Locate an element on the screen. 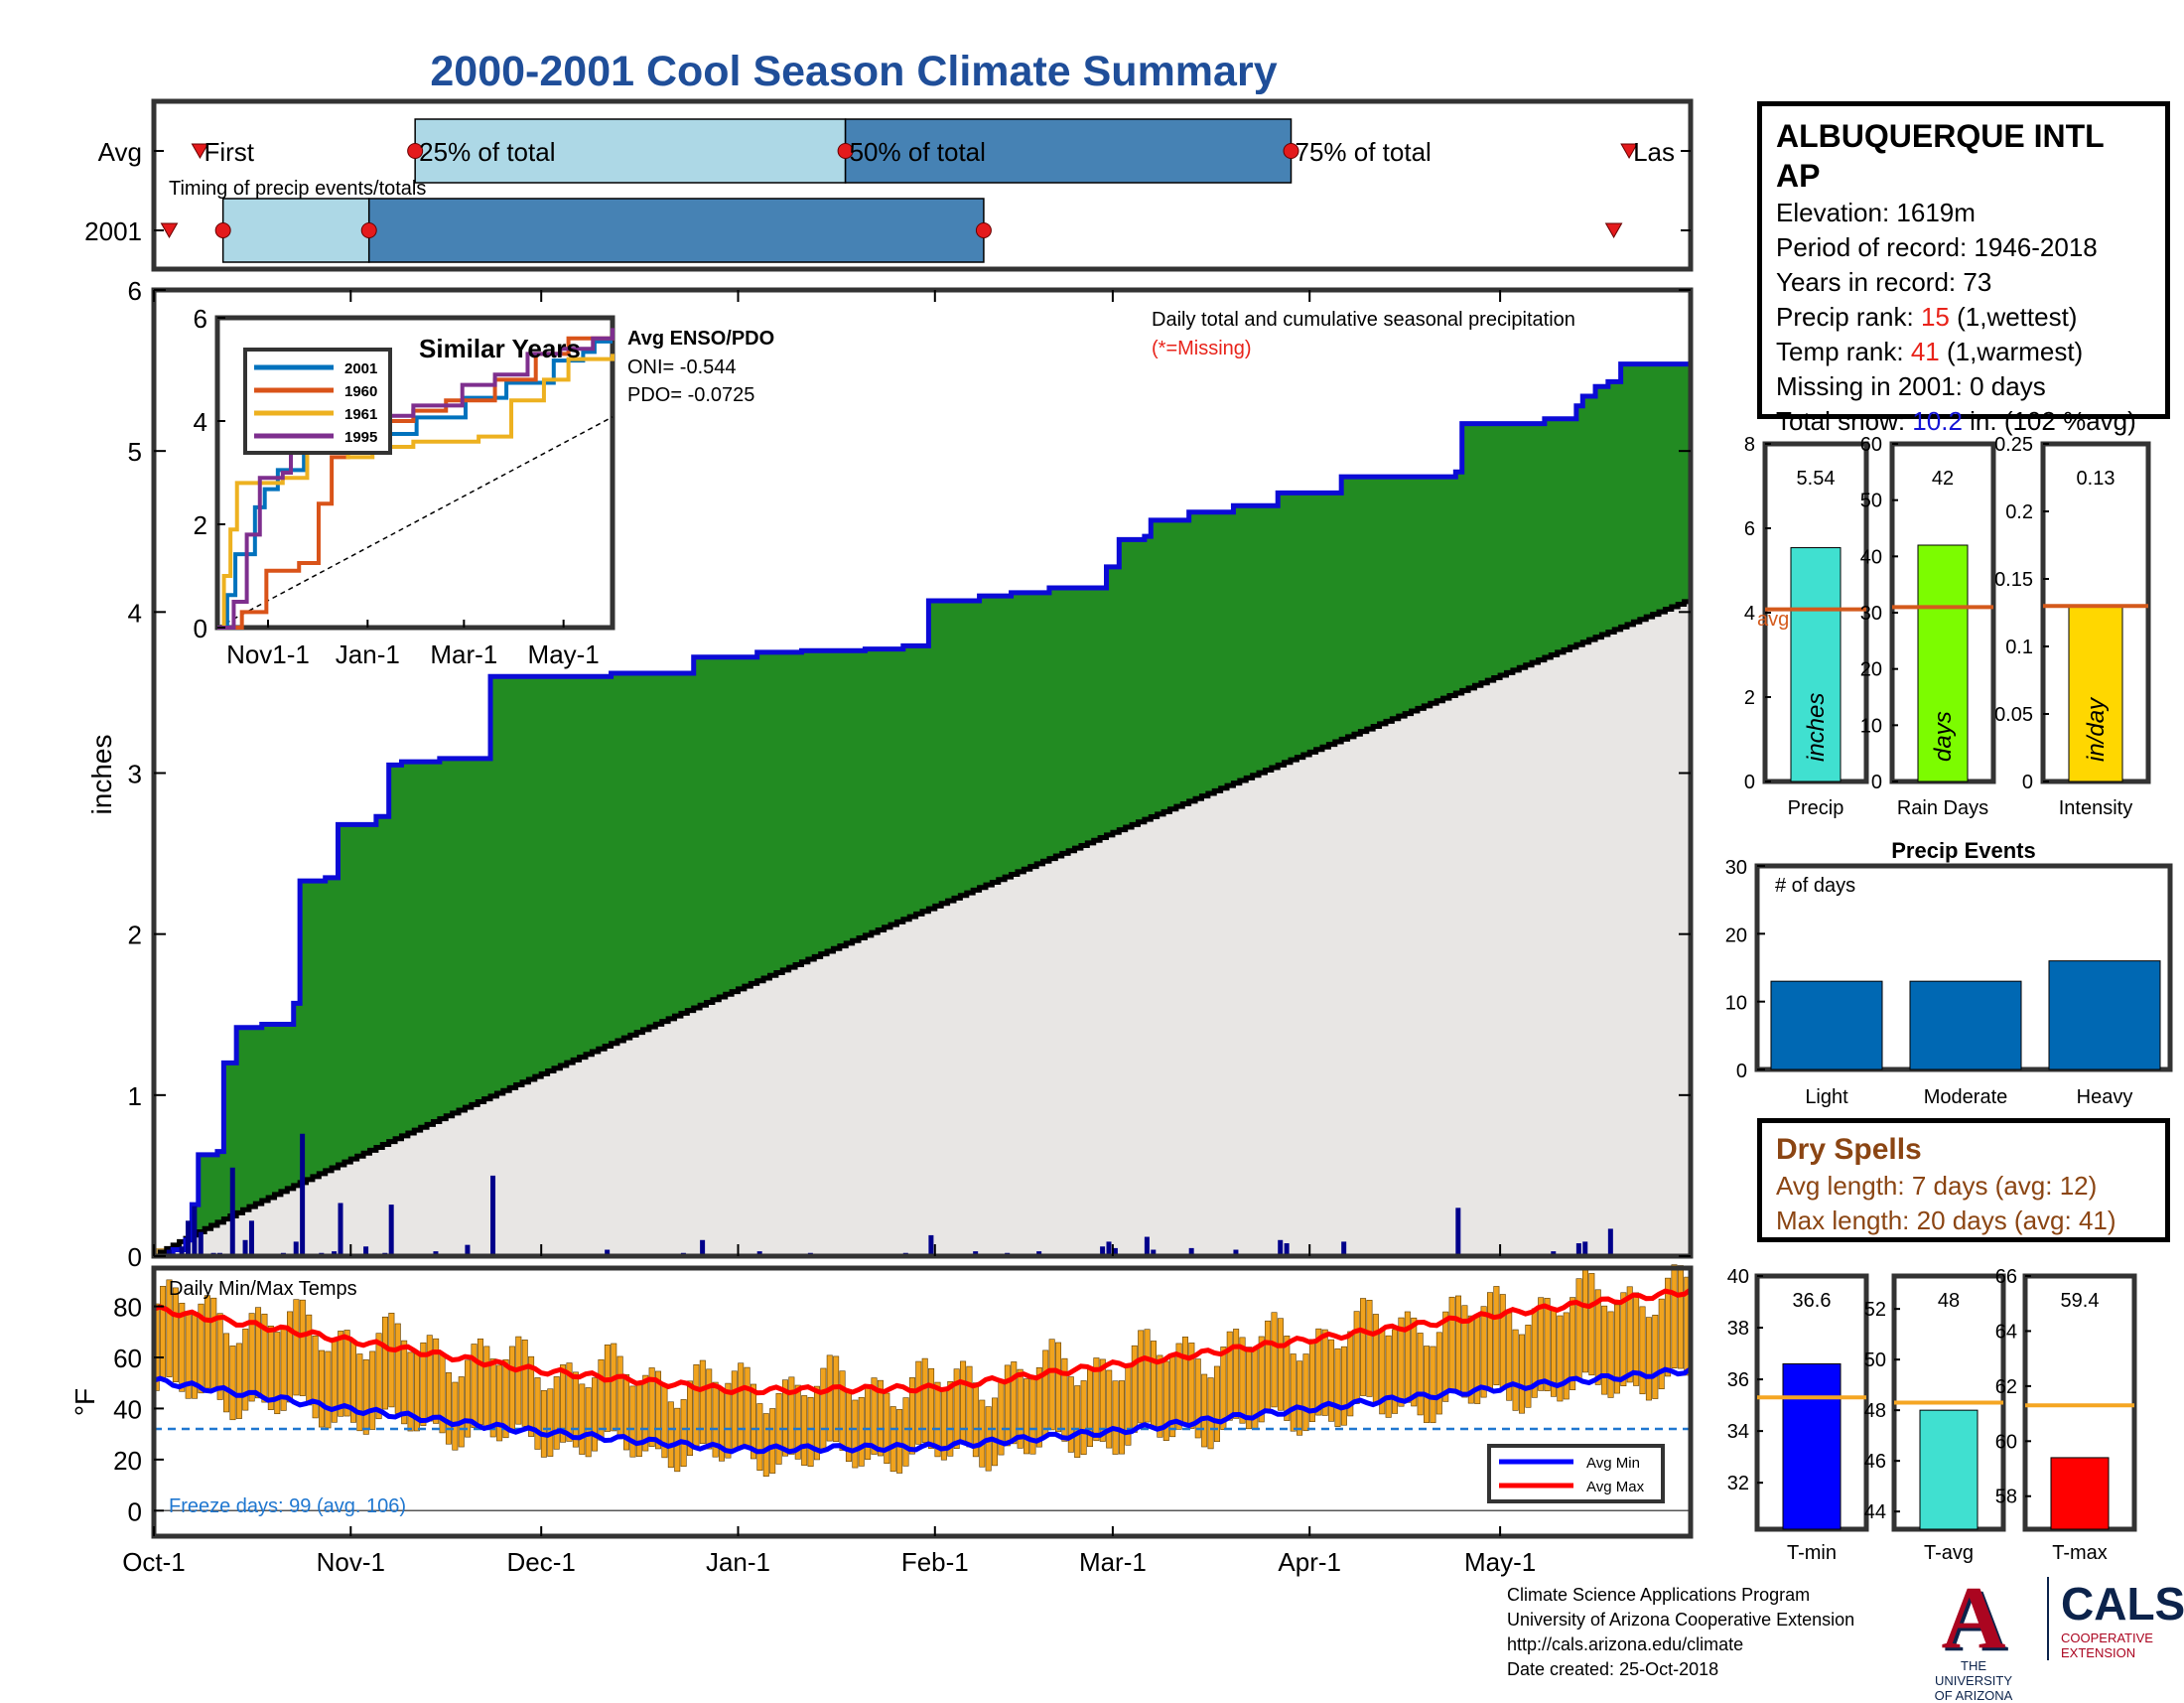 The image size is (2184, 1703). total-ytick-label-0-1: 2 is located at coordinates (1749, 698).